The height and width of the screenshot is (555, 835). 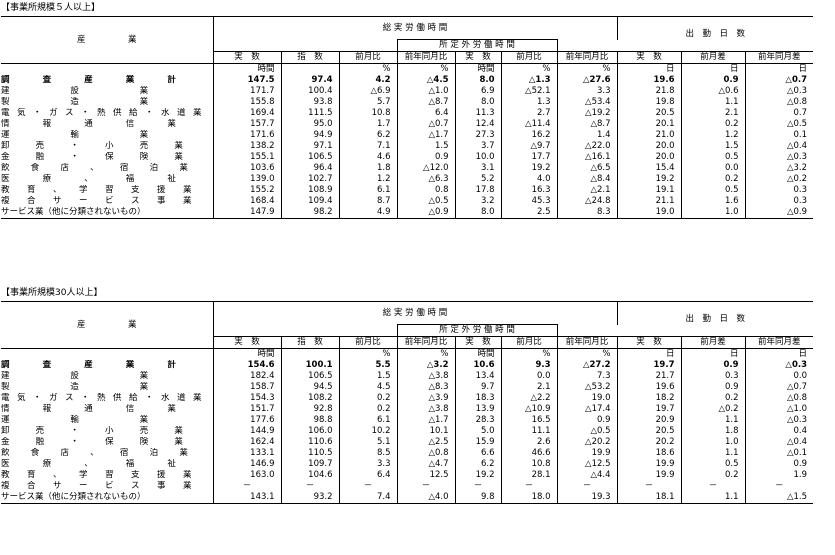 I want to click on cell-value: △9.7, so click(x=528, y=146).